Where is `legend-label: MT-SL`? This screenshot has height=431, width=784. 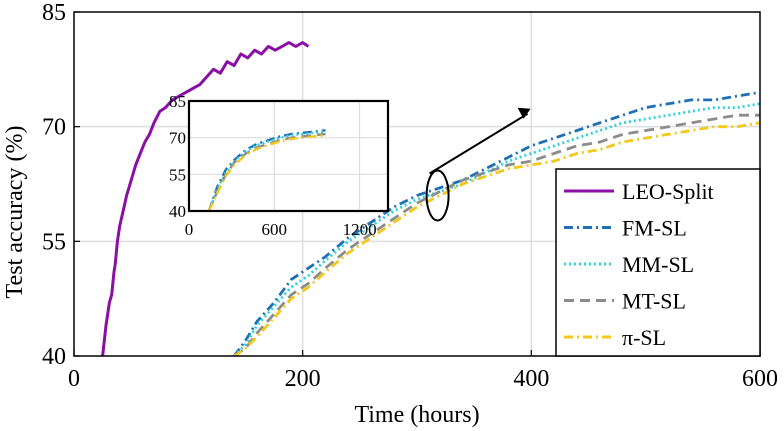
legend-label: MT-SL is located at coordinates (654, 301).